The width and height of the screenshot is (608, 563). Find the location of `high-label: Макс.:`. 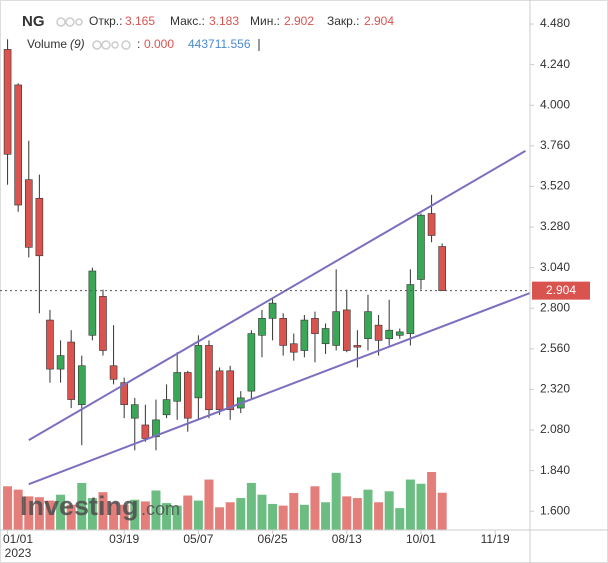

high-label: Макс.: is located at coordinates (187, 21).